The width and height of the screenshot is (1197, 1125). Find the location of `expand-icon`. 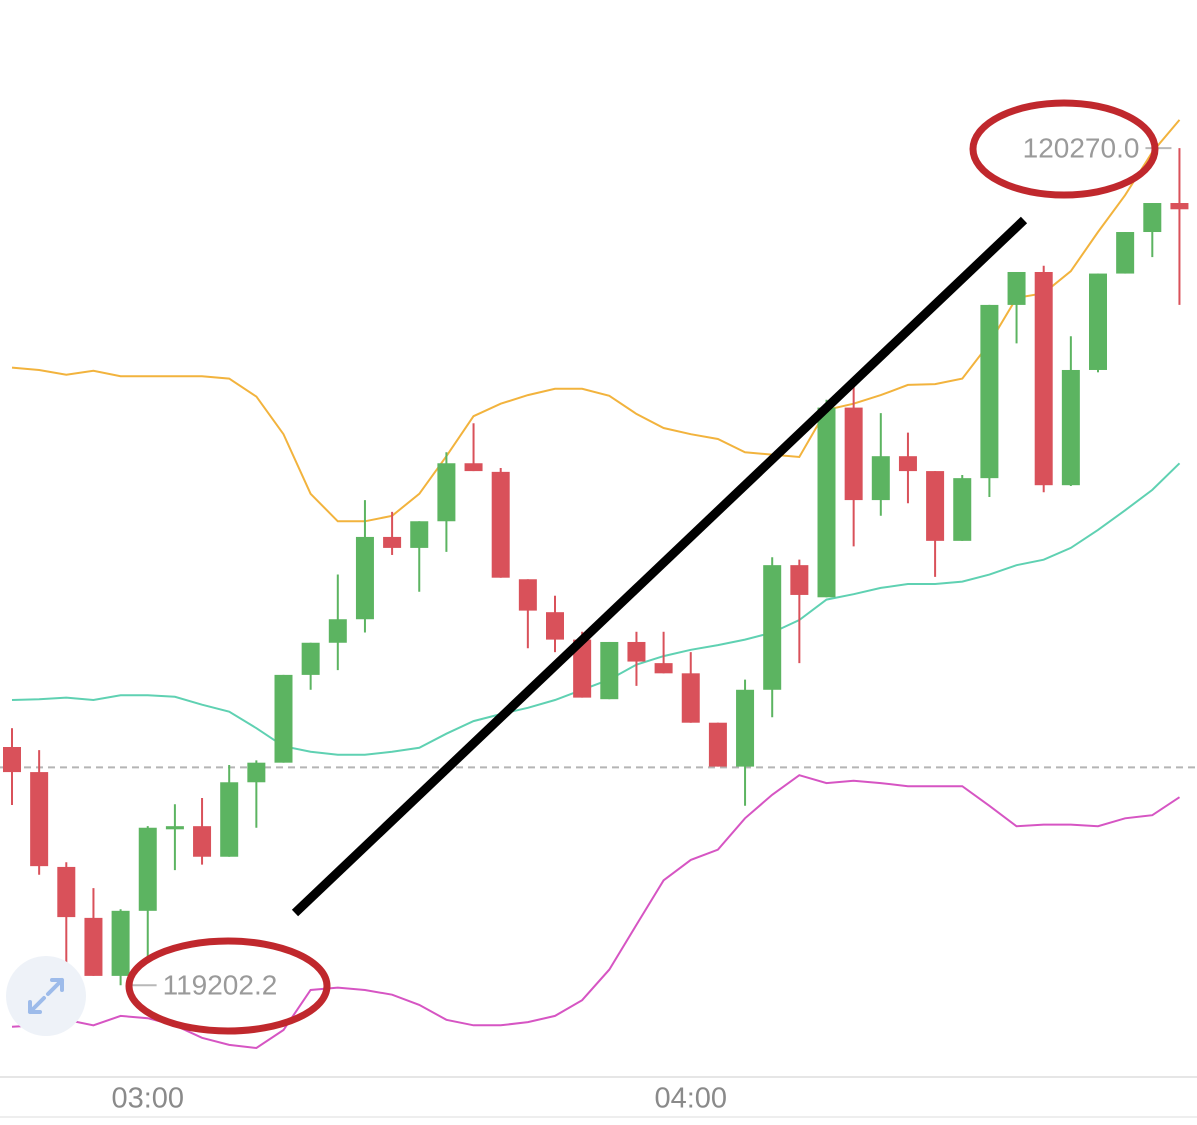

expand-icon is located at coordinates (46, 996).